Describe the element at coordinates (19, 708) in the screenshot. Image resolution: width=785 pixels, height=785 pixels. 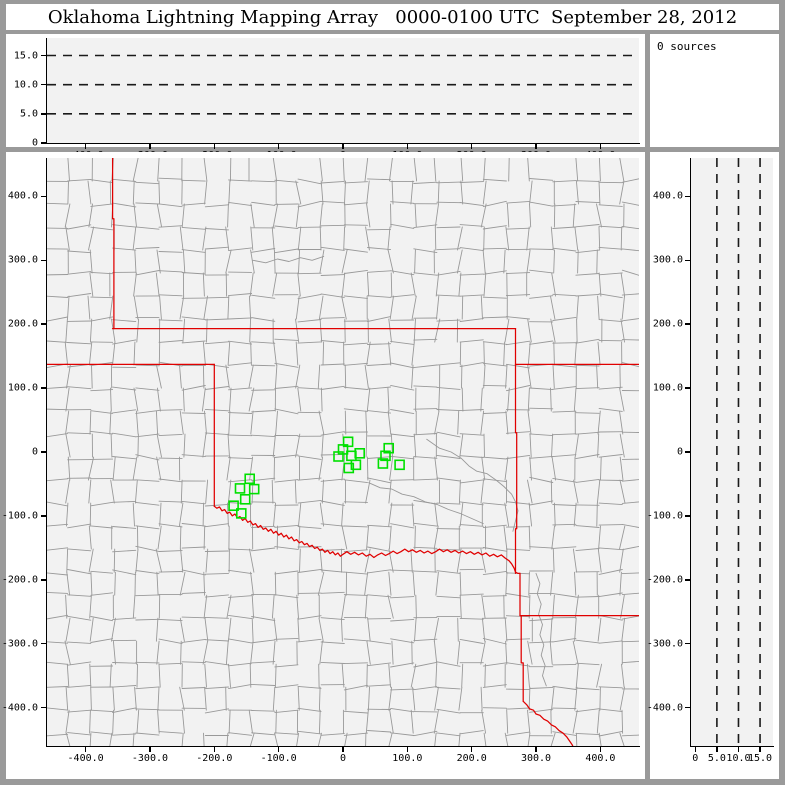
I see `y-tick-label: -400.0` at that location.